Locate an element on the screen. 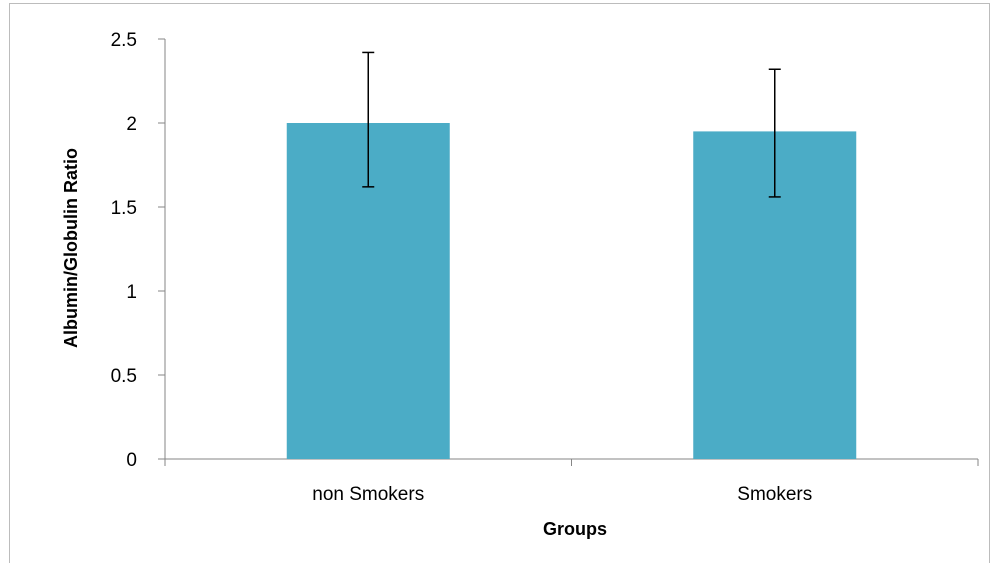 Image resolution: width=996 pixels, height=566 pixels. y-axis: 0 0.5 1 1.5 2 2.5 is located at coordinates (138, 250).